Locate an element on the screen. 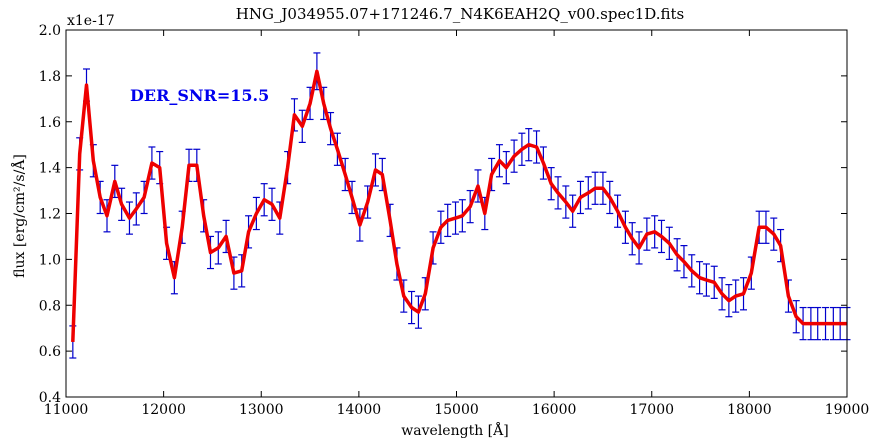 The height and width of the screenshot is (443, 873). x-tick-label: 13000 is located at coordinates (261, 410).